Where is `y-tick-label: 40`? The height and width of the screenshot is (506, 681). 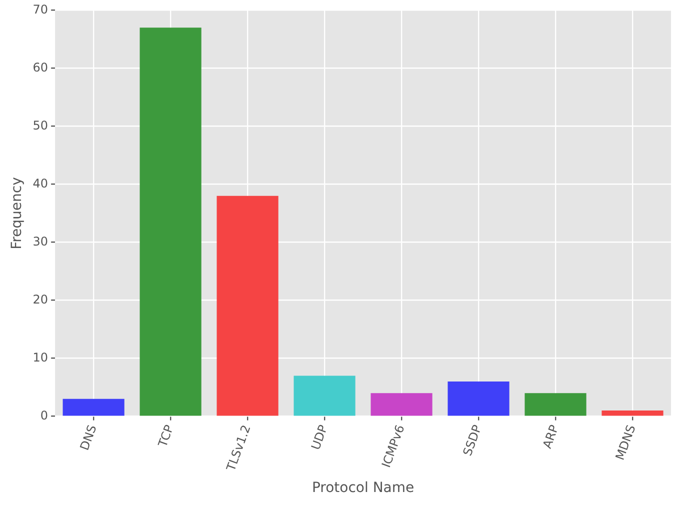
y-tick-label: 40 is located at coordinates (40, 183).